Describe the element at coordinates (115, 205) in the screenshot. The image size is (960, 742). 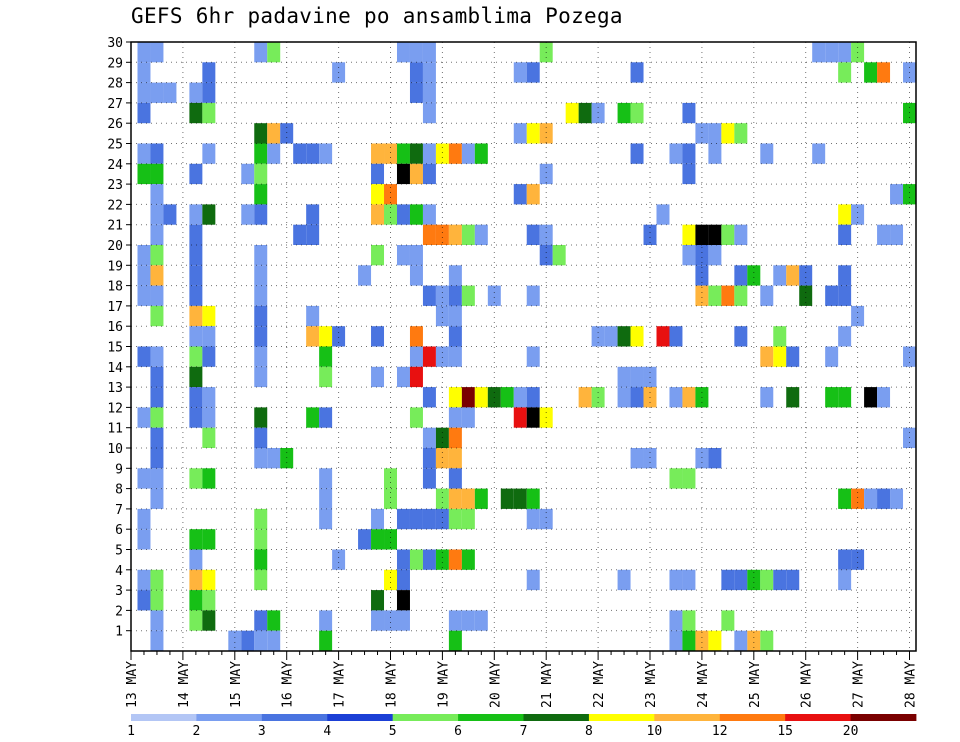
I see `y-tick-label: 22` at that location.